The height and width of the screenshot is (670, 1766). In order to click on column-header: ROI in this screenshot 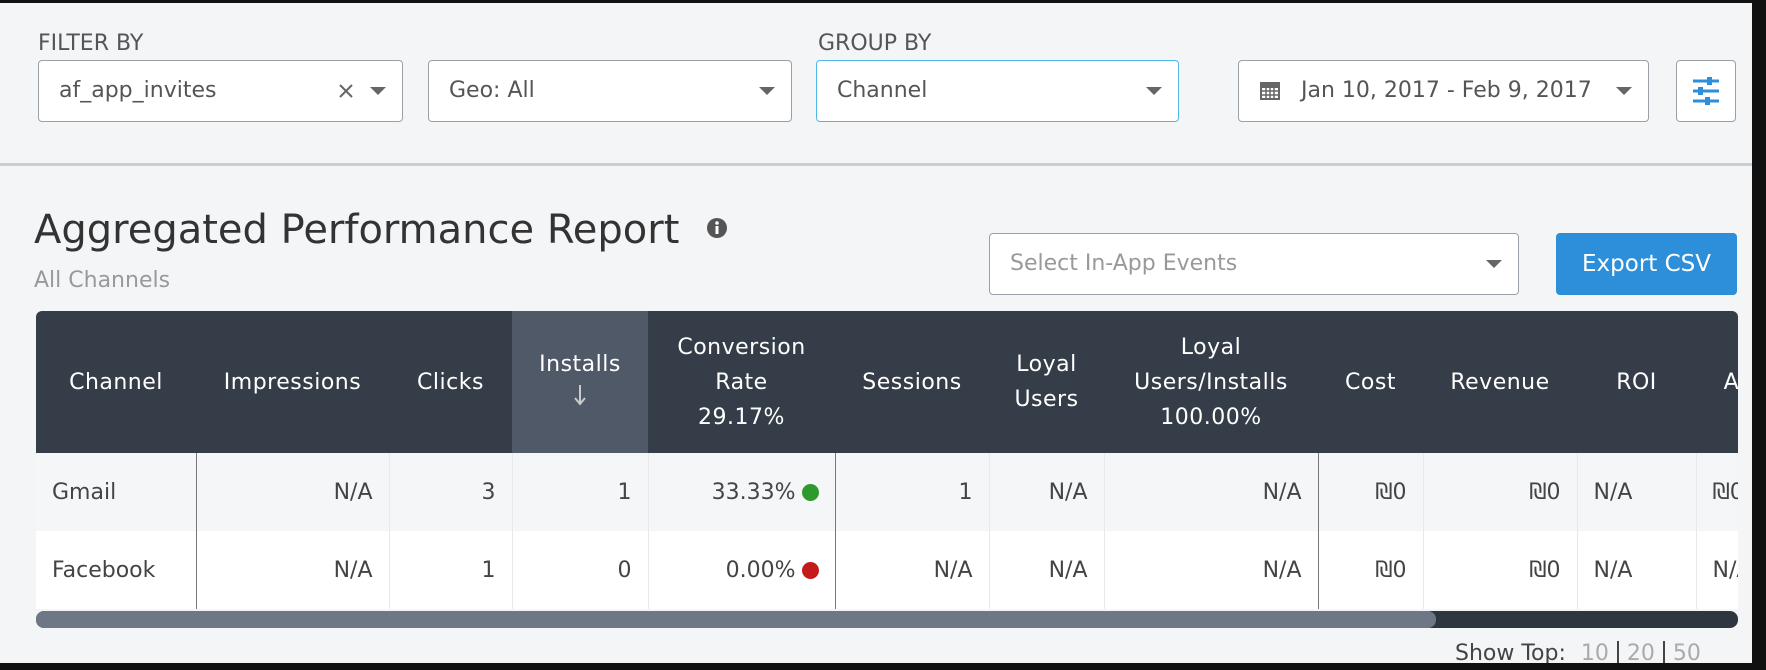, I will do `click(1636, 382)`.